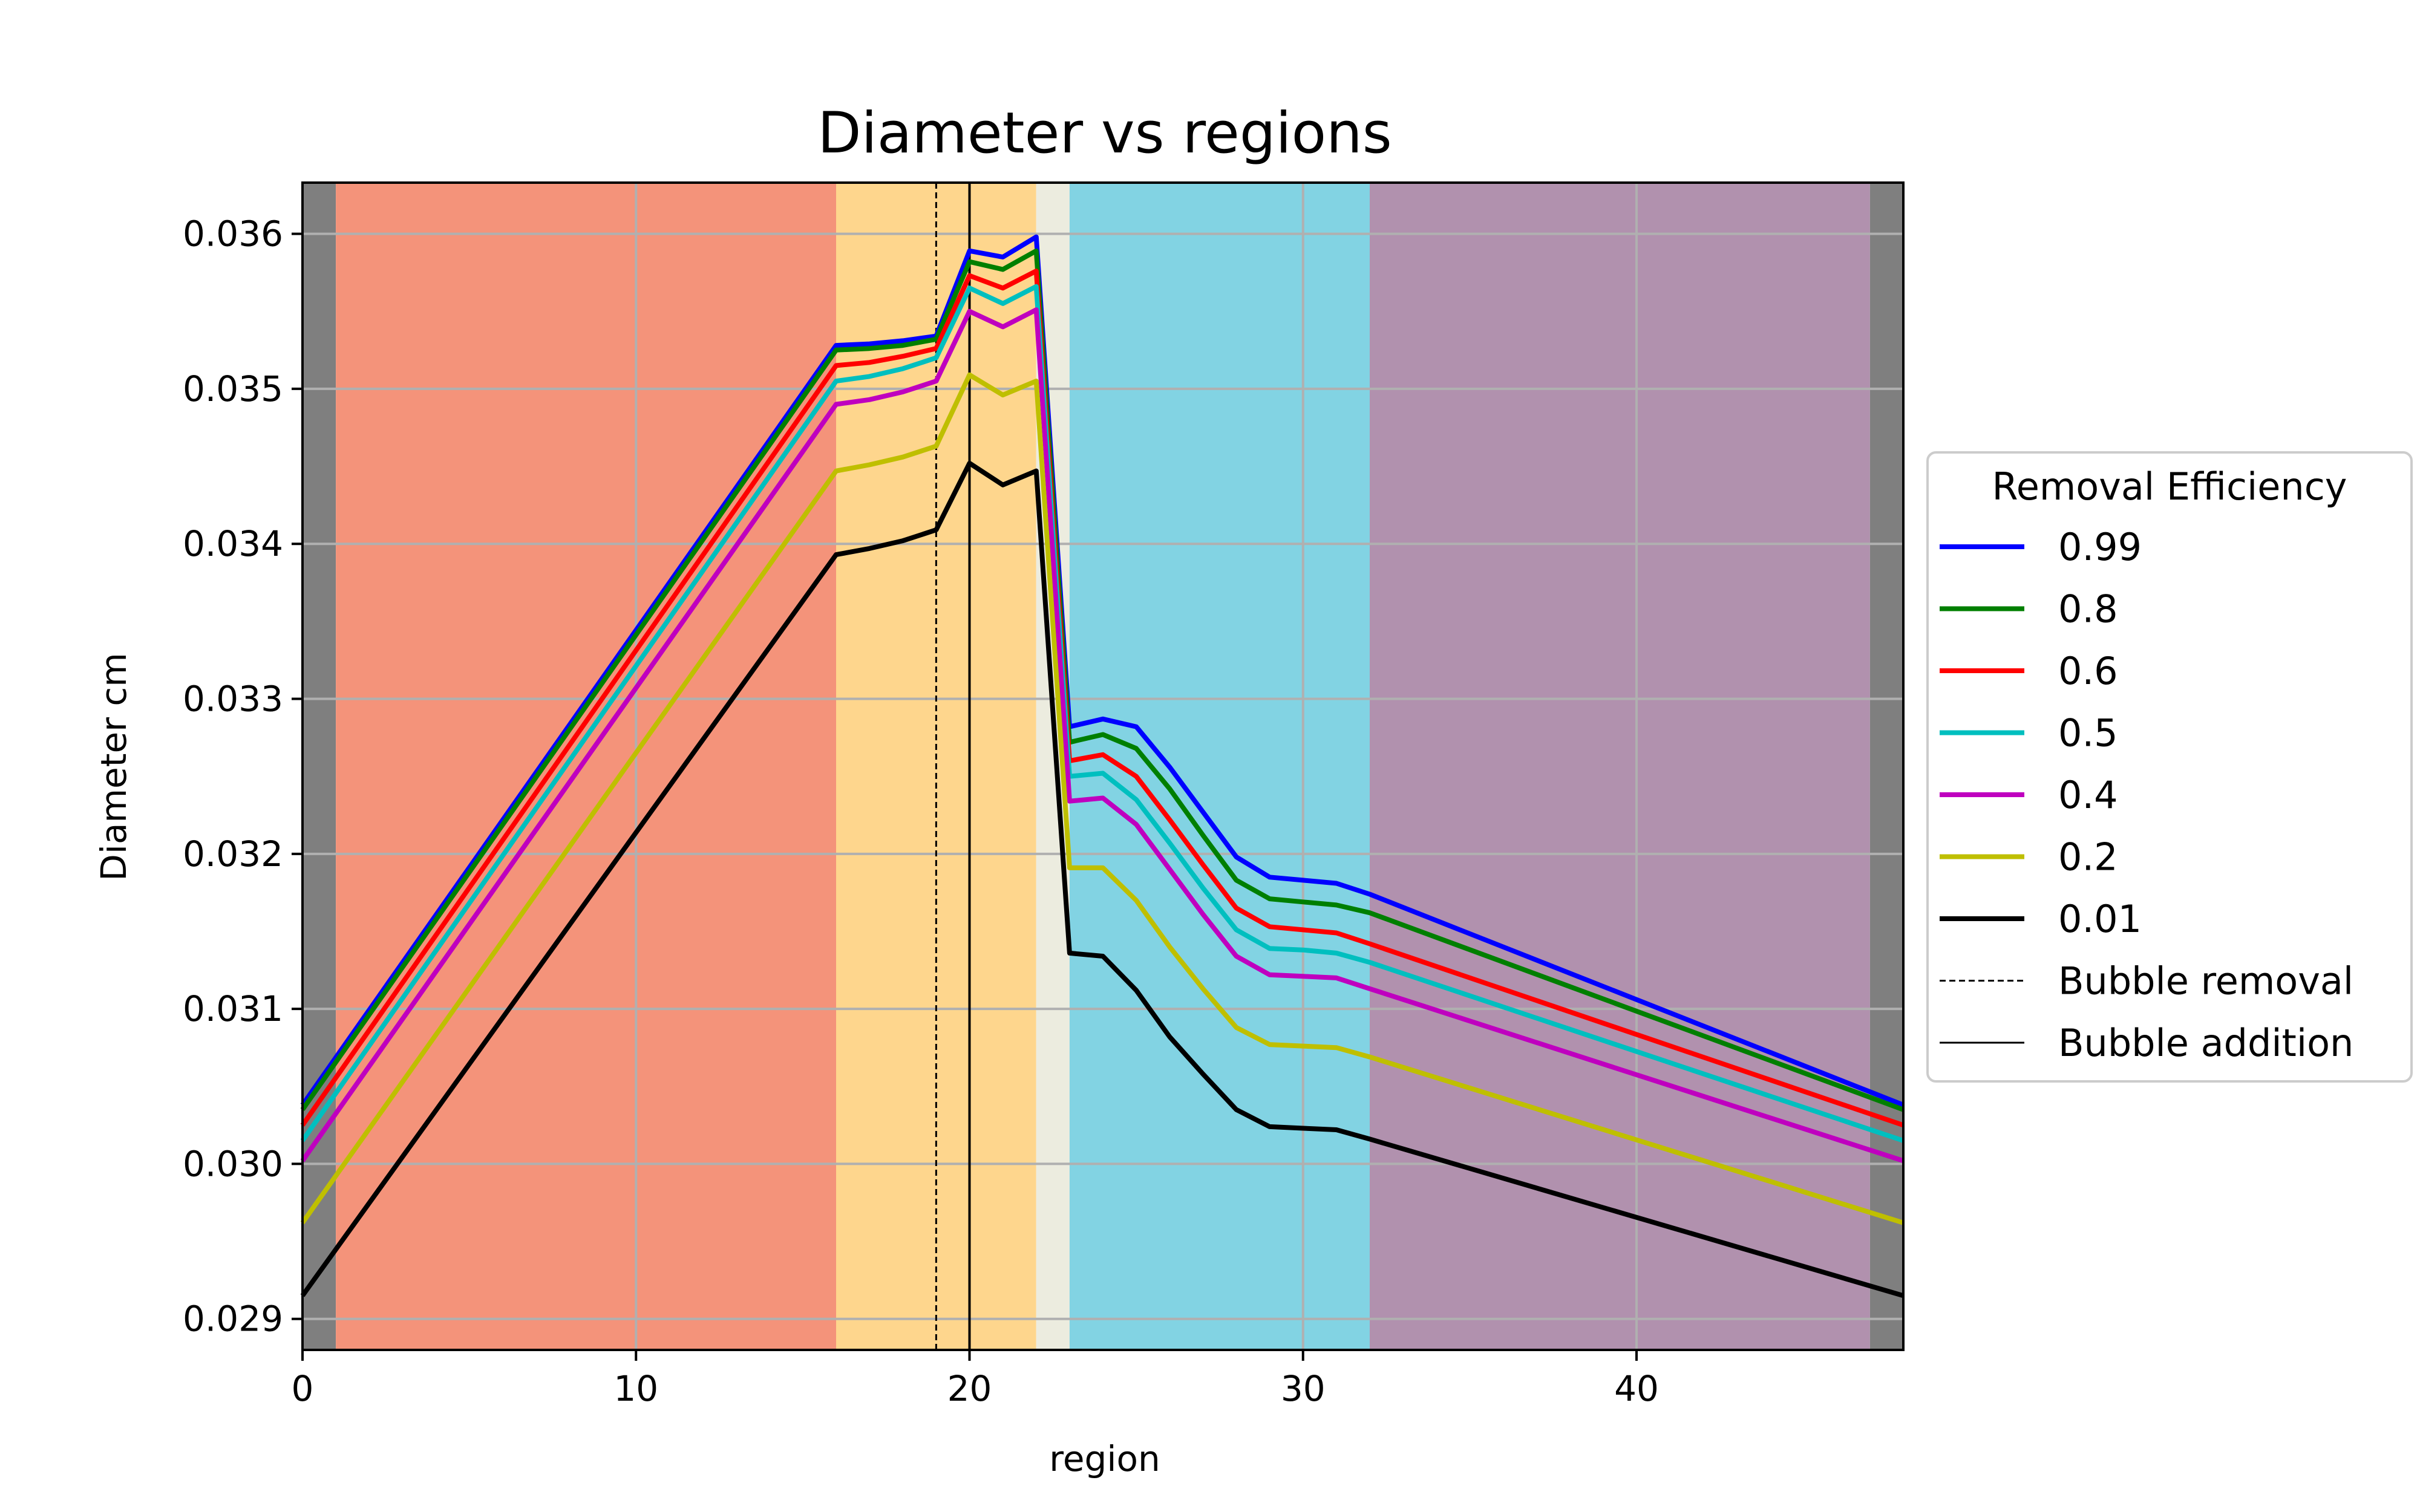 The height and width of the screenshot is (1512, 2420). What do you see at coordinates (969, 1389) in the screenshot?
I see `x-tick-label: 20` at bounding box center [969, 1389].